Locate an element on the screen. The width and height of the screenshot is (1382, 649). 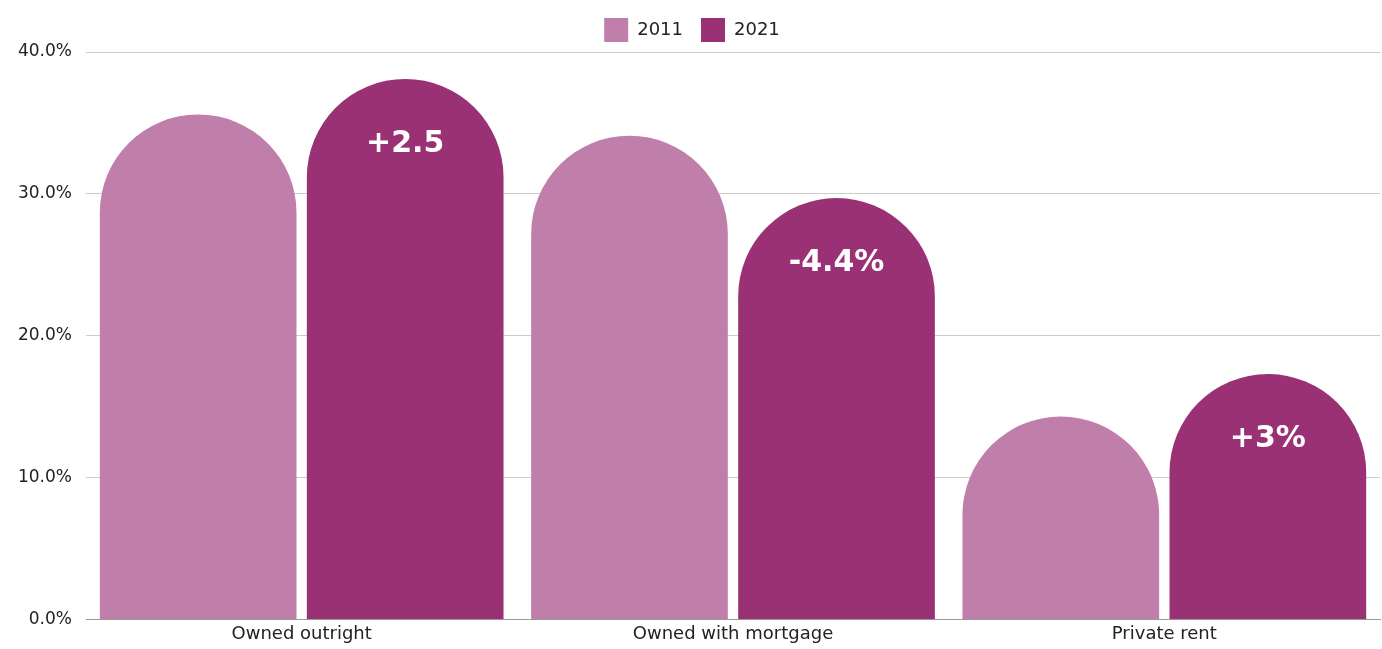
y-tick-label: 30.0% is located at coordinates (44, 192).